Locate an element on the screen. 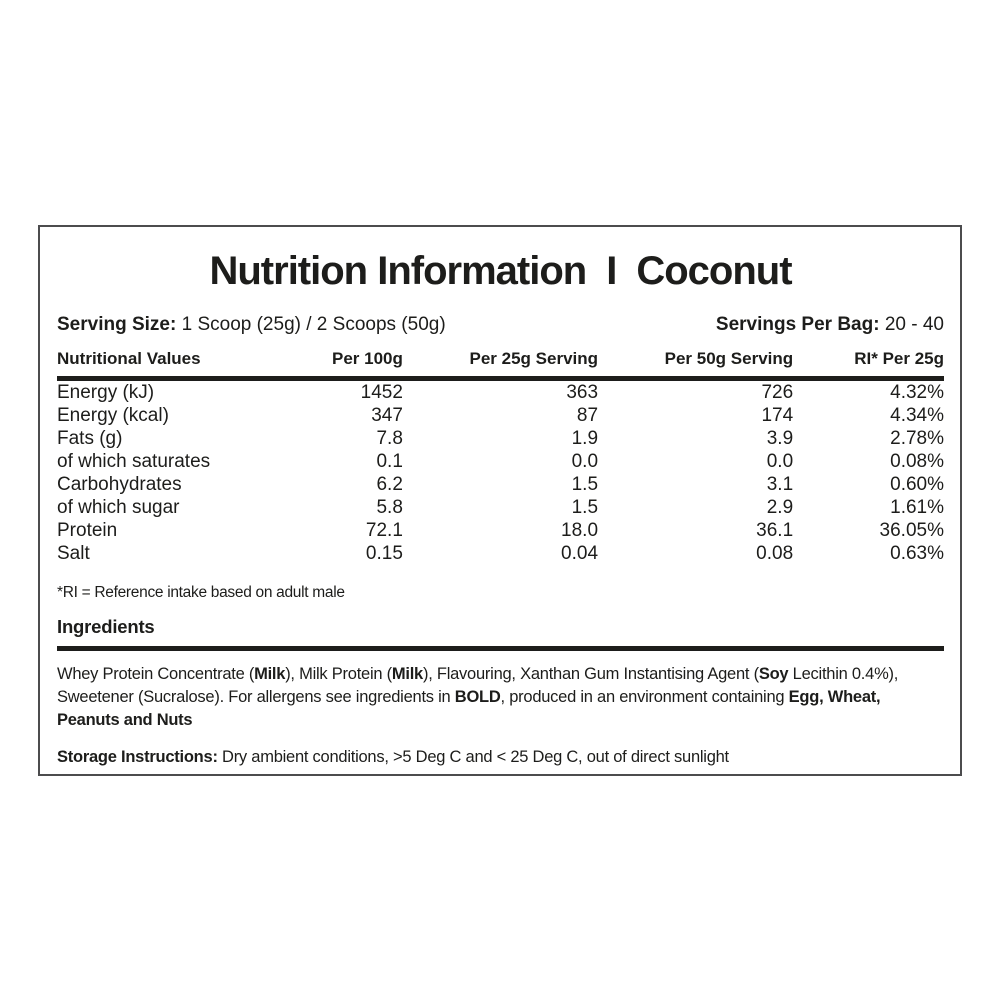  col-header-per-50g: Per 50g Serving is located at coordinates (696, 365).